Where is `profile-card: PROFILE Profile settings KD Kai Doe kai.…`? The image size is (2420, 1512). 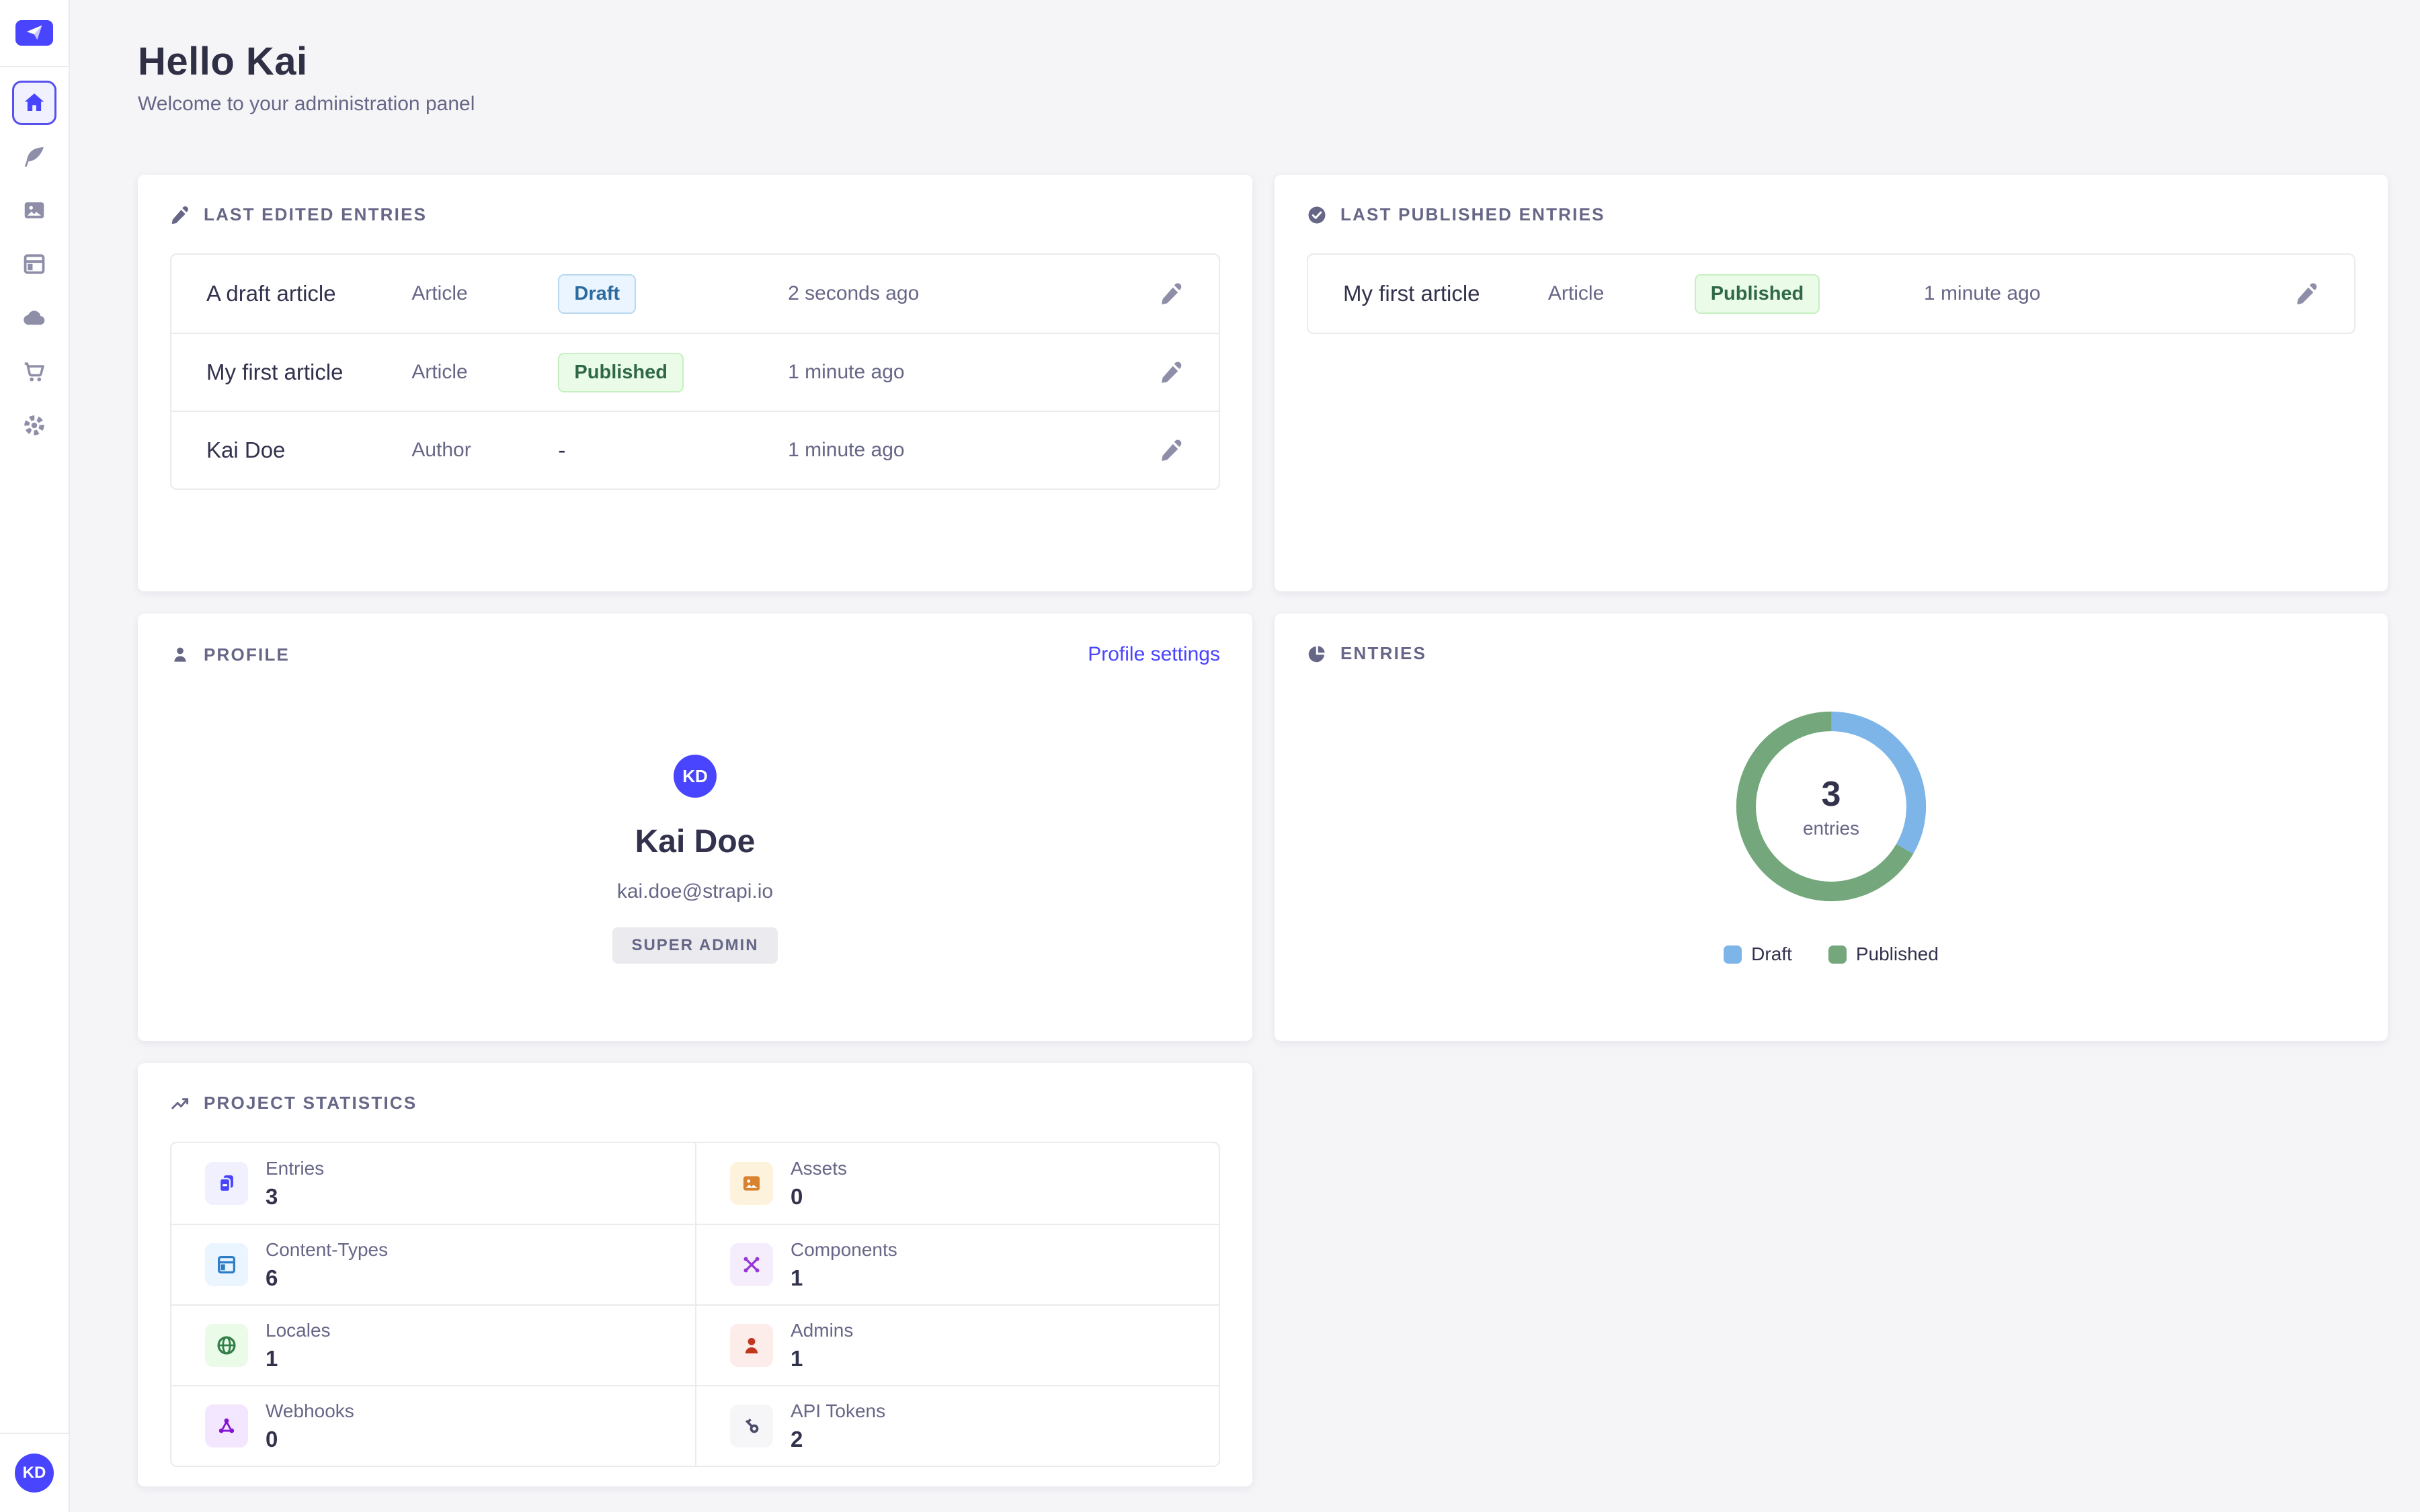 profile-card: PROFILE Profile settings KD Kai Doe kai.… is located at coordinates (695, 828).